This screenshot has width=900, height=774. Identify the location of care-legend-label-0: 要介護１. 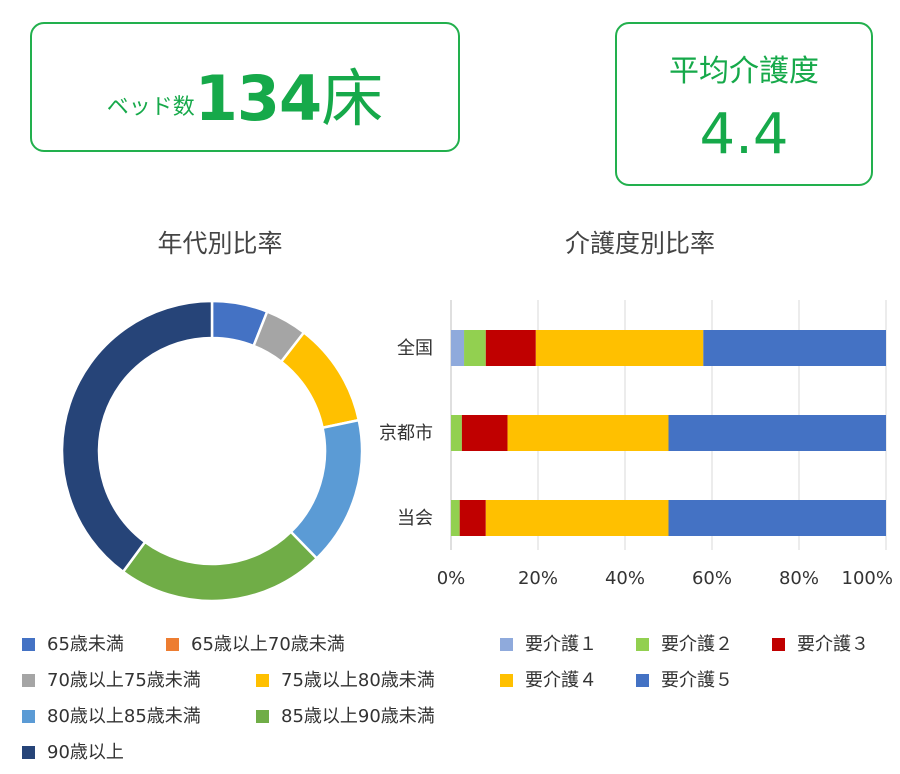
(561, 644).